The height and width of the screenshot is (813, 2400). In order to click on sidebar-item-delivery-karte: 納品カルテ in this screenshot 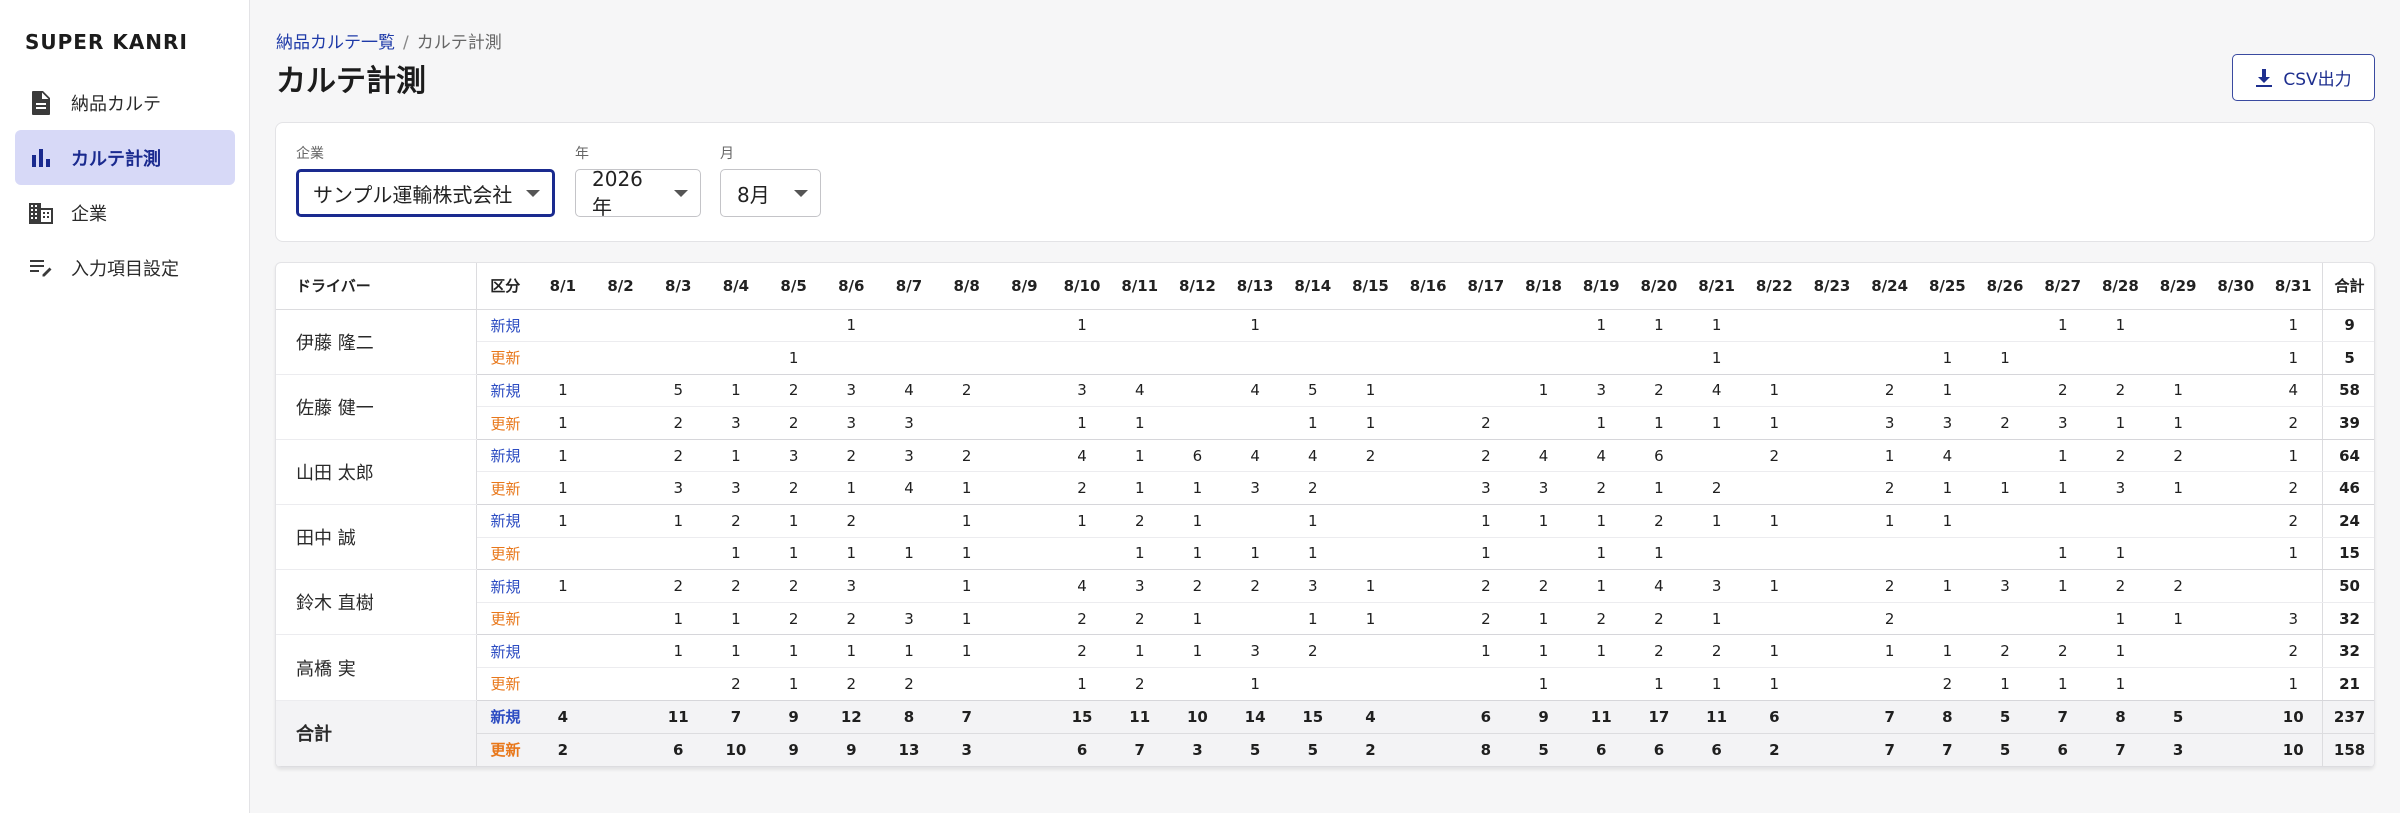, I will do `click(125, 102)`.